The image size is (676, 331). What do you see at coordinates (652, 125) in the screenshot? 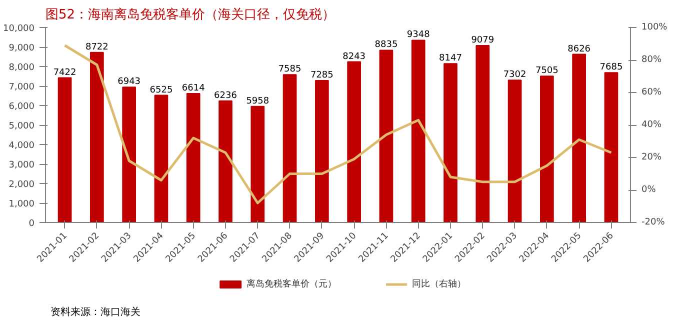
I see `y2-tick-label: 40%` at bounding box center [652, 125].